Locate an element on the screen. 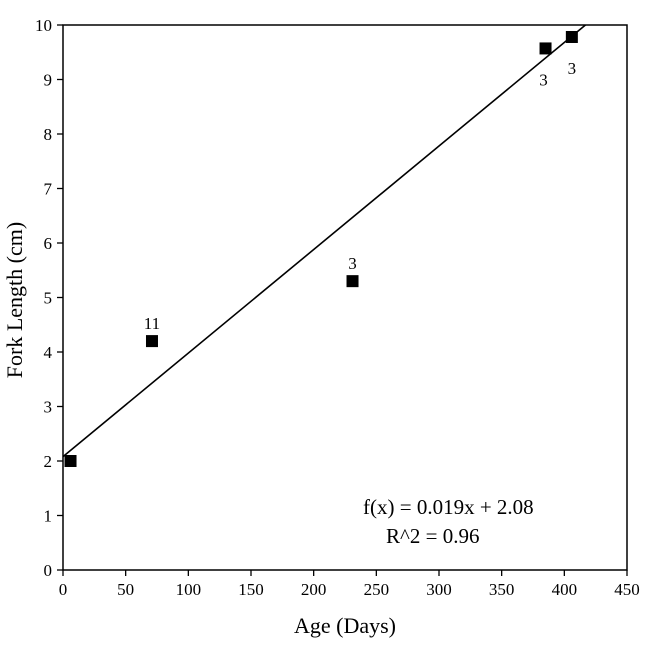  y-tick-label: 6 is located at coordinates (48, 243).